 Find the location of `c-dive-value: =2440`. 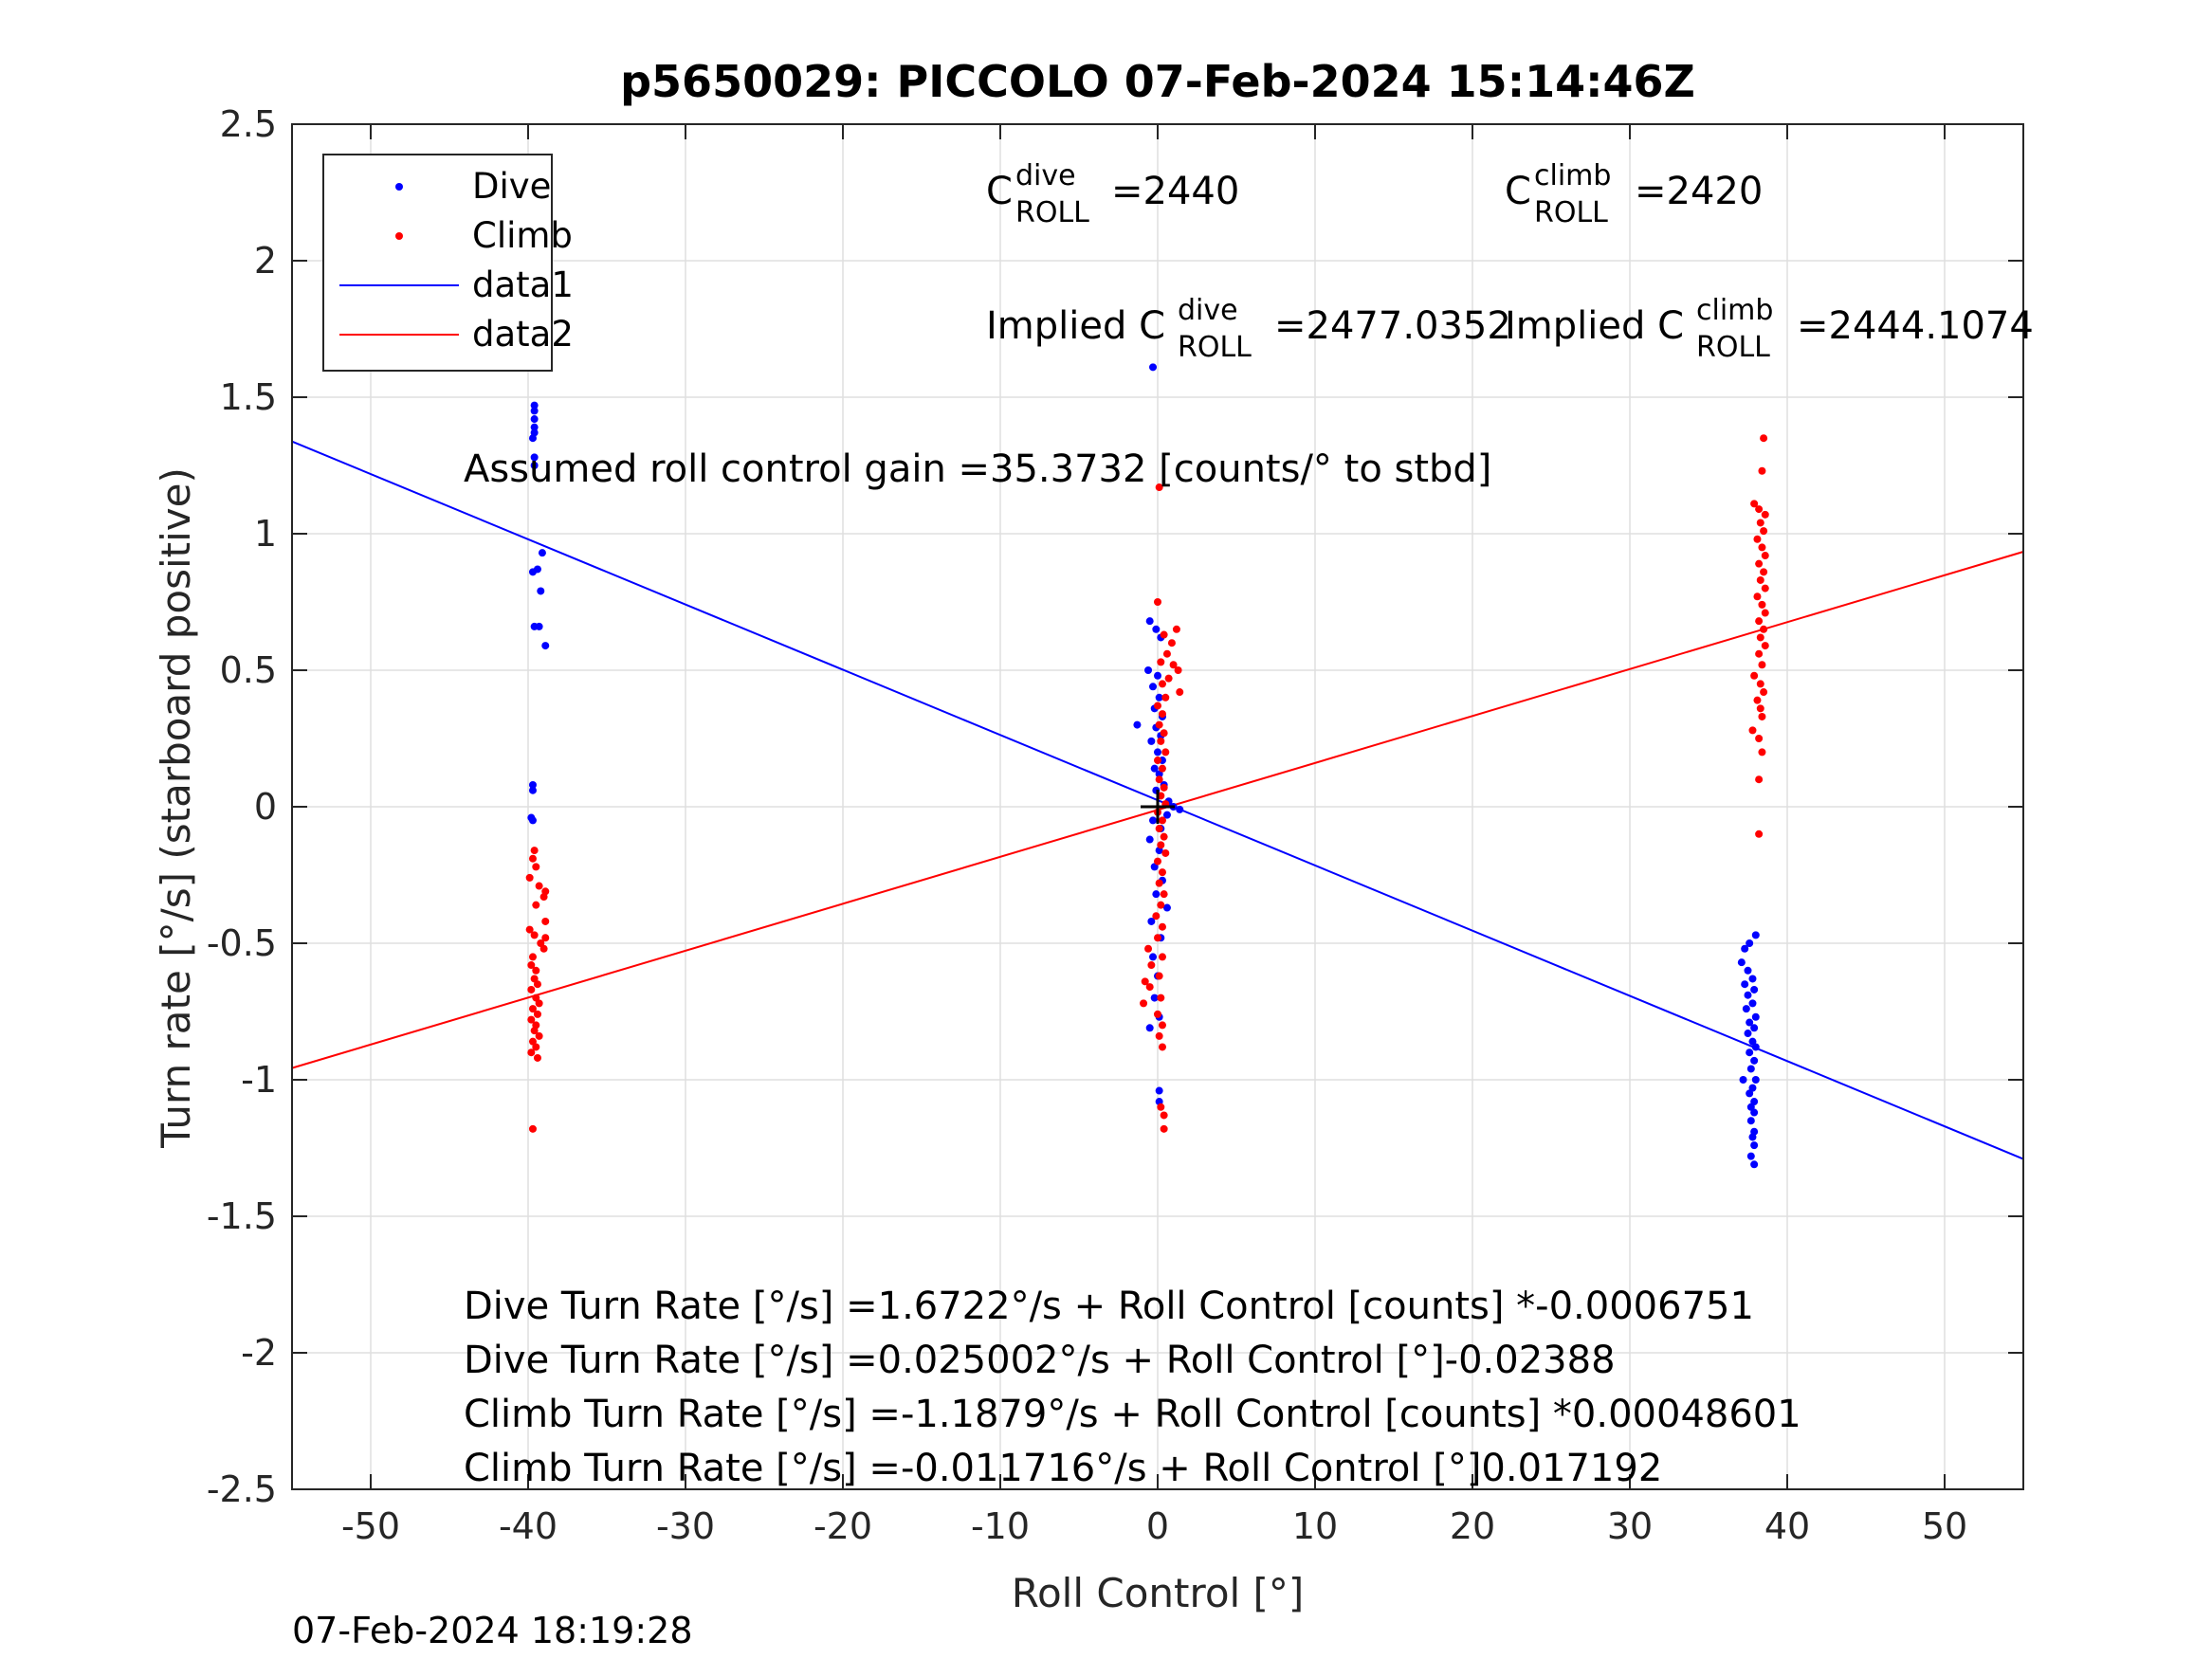

c-dive-value: =2440 is located at coordinates (1175, 191).